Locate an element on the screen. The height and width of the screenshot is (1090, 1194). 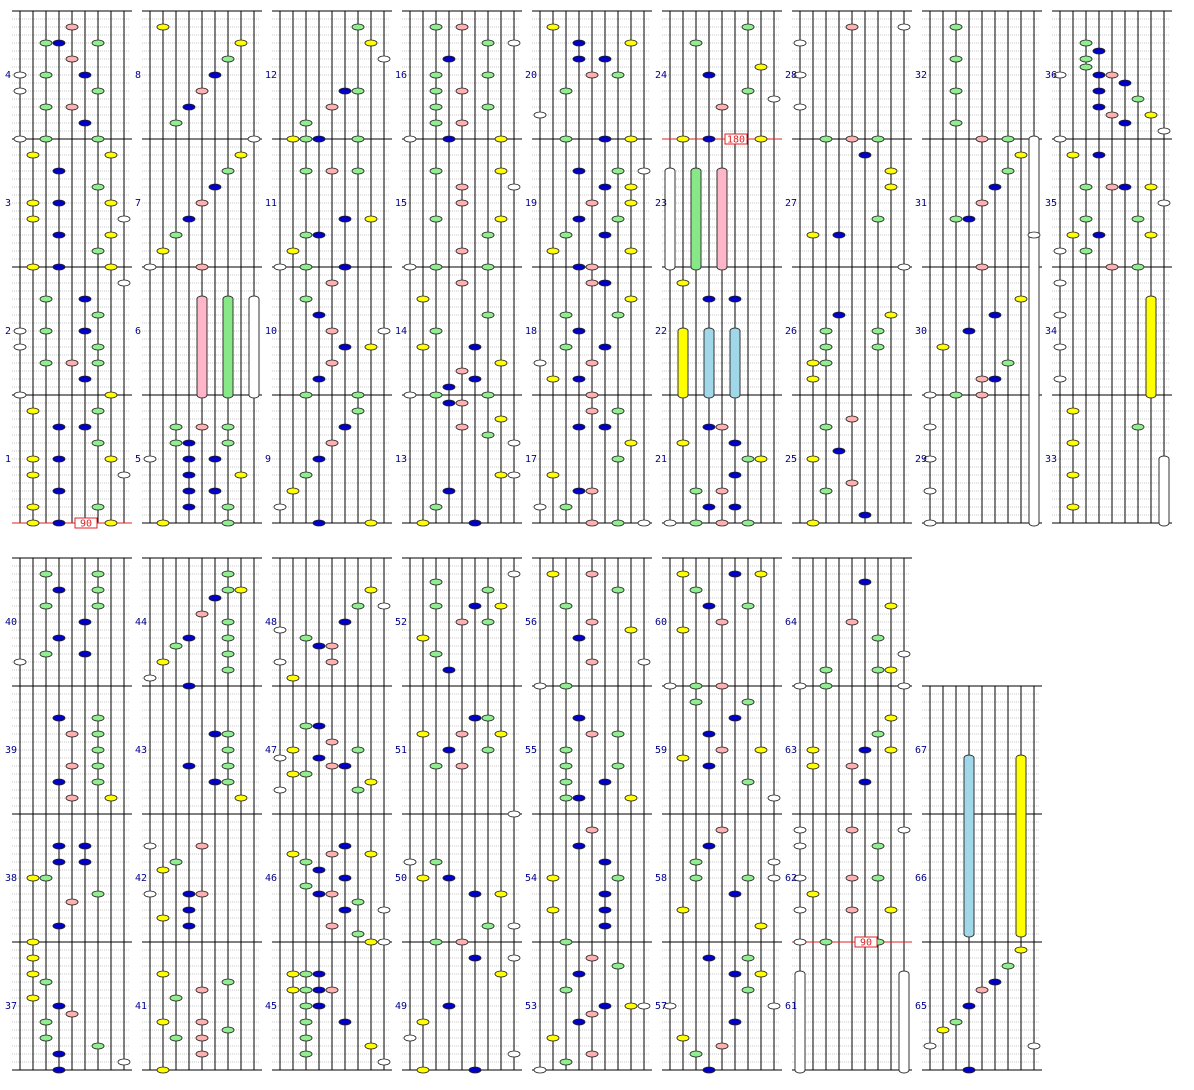
measure-number: 31 is located at coordinates (921, 203).